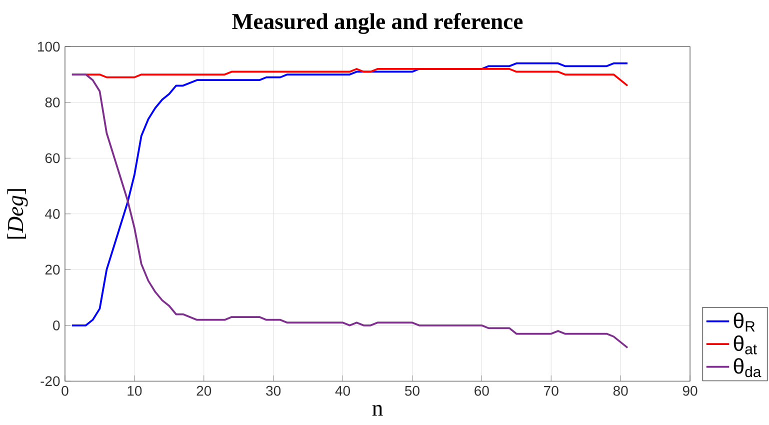 The height and width of the screenshot is (425, 769). What do you see at coordinates (690, 391) in the screenshot?
I see `x-tick-label: 90` at bounding box center [690, 391].